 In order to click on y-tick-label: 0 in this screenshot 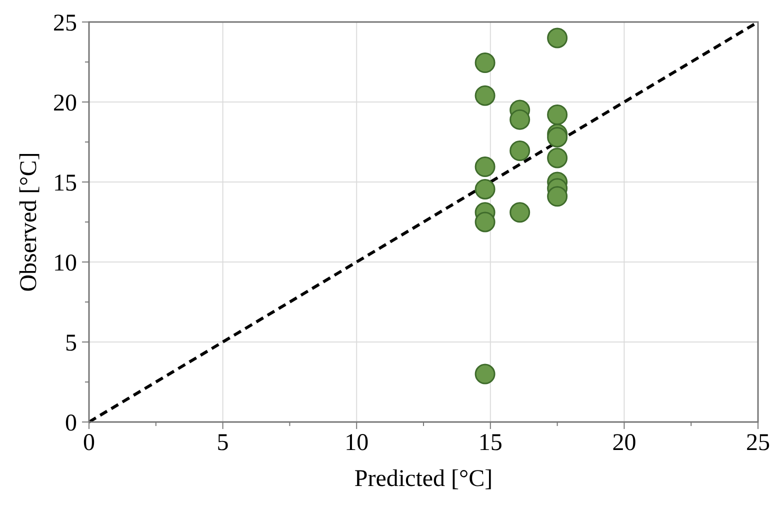, I will do `click(71, 423)`.